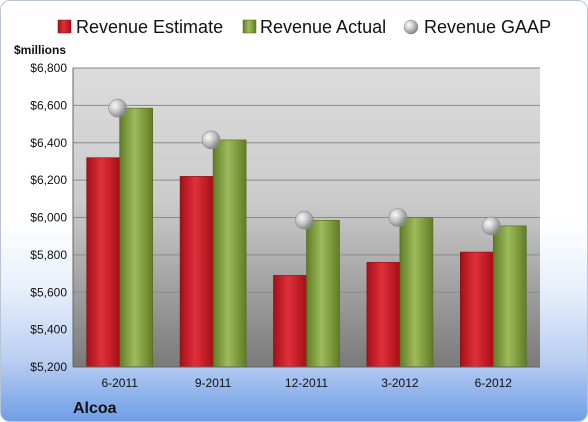 This screenshot has height=422, width=588. I want to click on legend-swatch-actual, so click(249, 26).